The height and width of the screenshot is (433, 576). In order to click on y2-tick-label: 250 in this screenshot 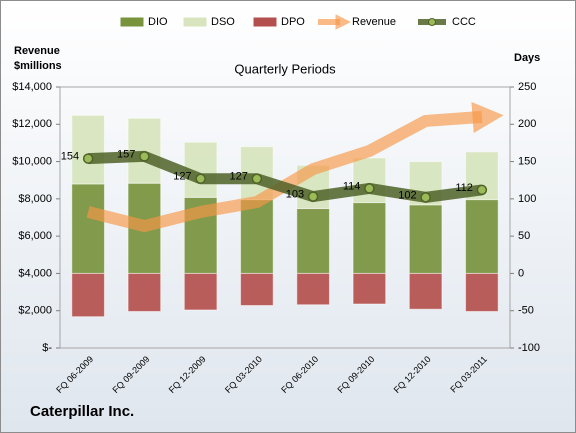, I will do `click(527, 87)`.